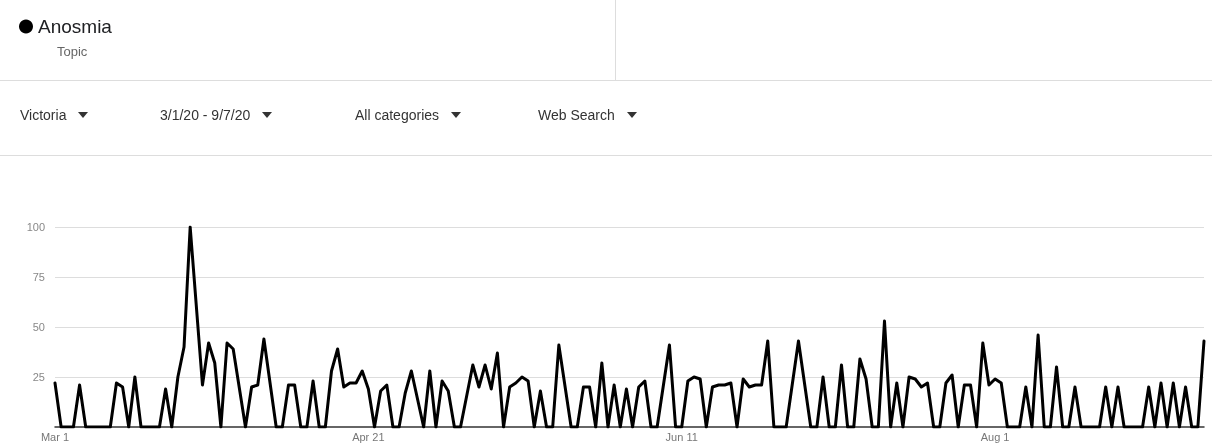  What do you see at coordinates (38, 277) in the screenshot?
I see `y-tick-label: 75` at bounding box center [38, 277].